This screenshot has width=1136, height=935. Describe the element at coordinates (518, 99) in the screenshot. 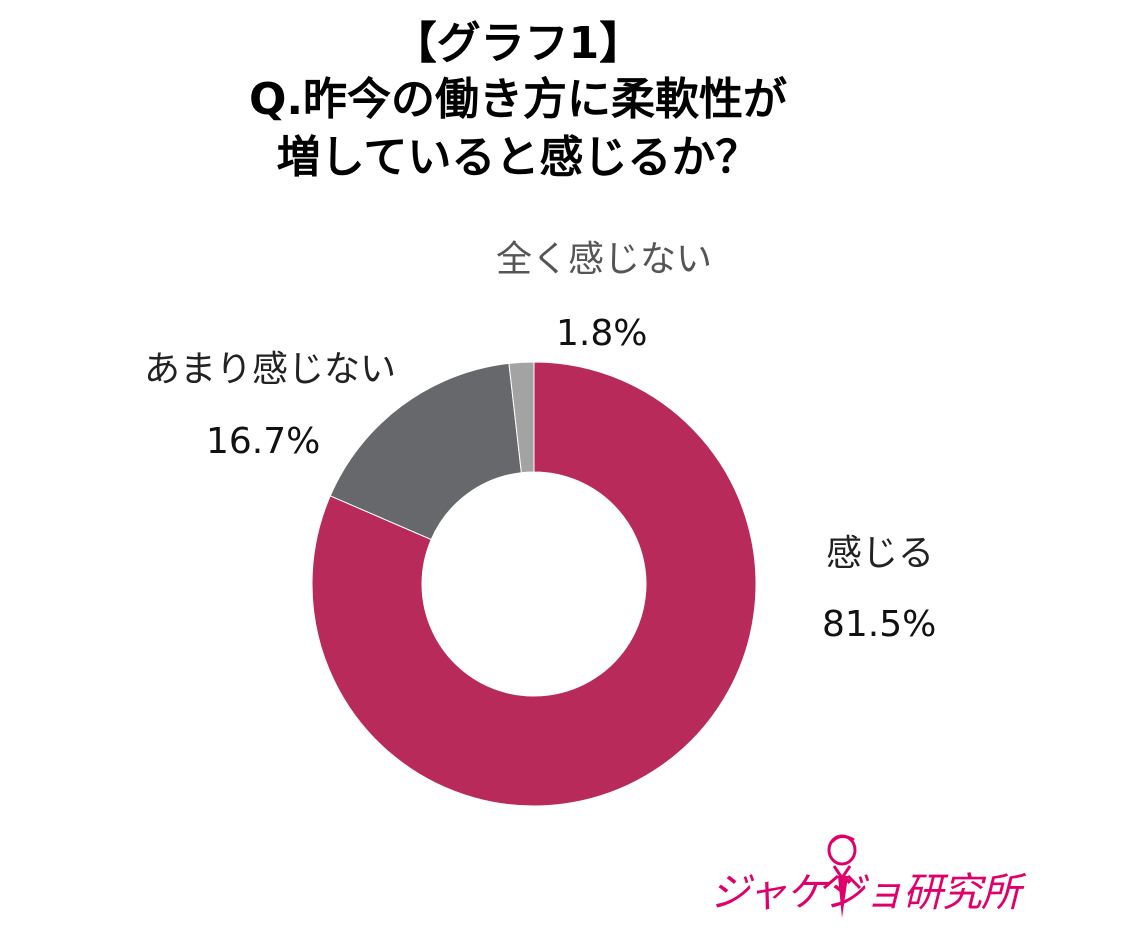

I see `chart-title-line-2: Q.昨今の働き方に柔軟性が` at that location.